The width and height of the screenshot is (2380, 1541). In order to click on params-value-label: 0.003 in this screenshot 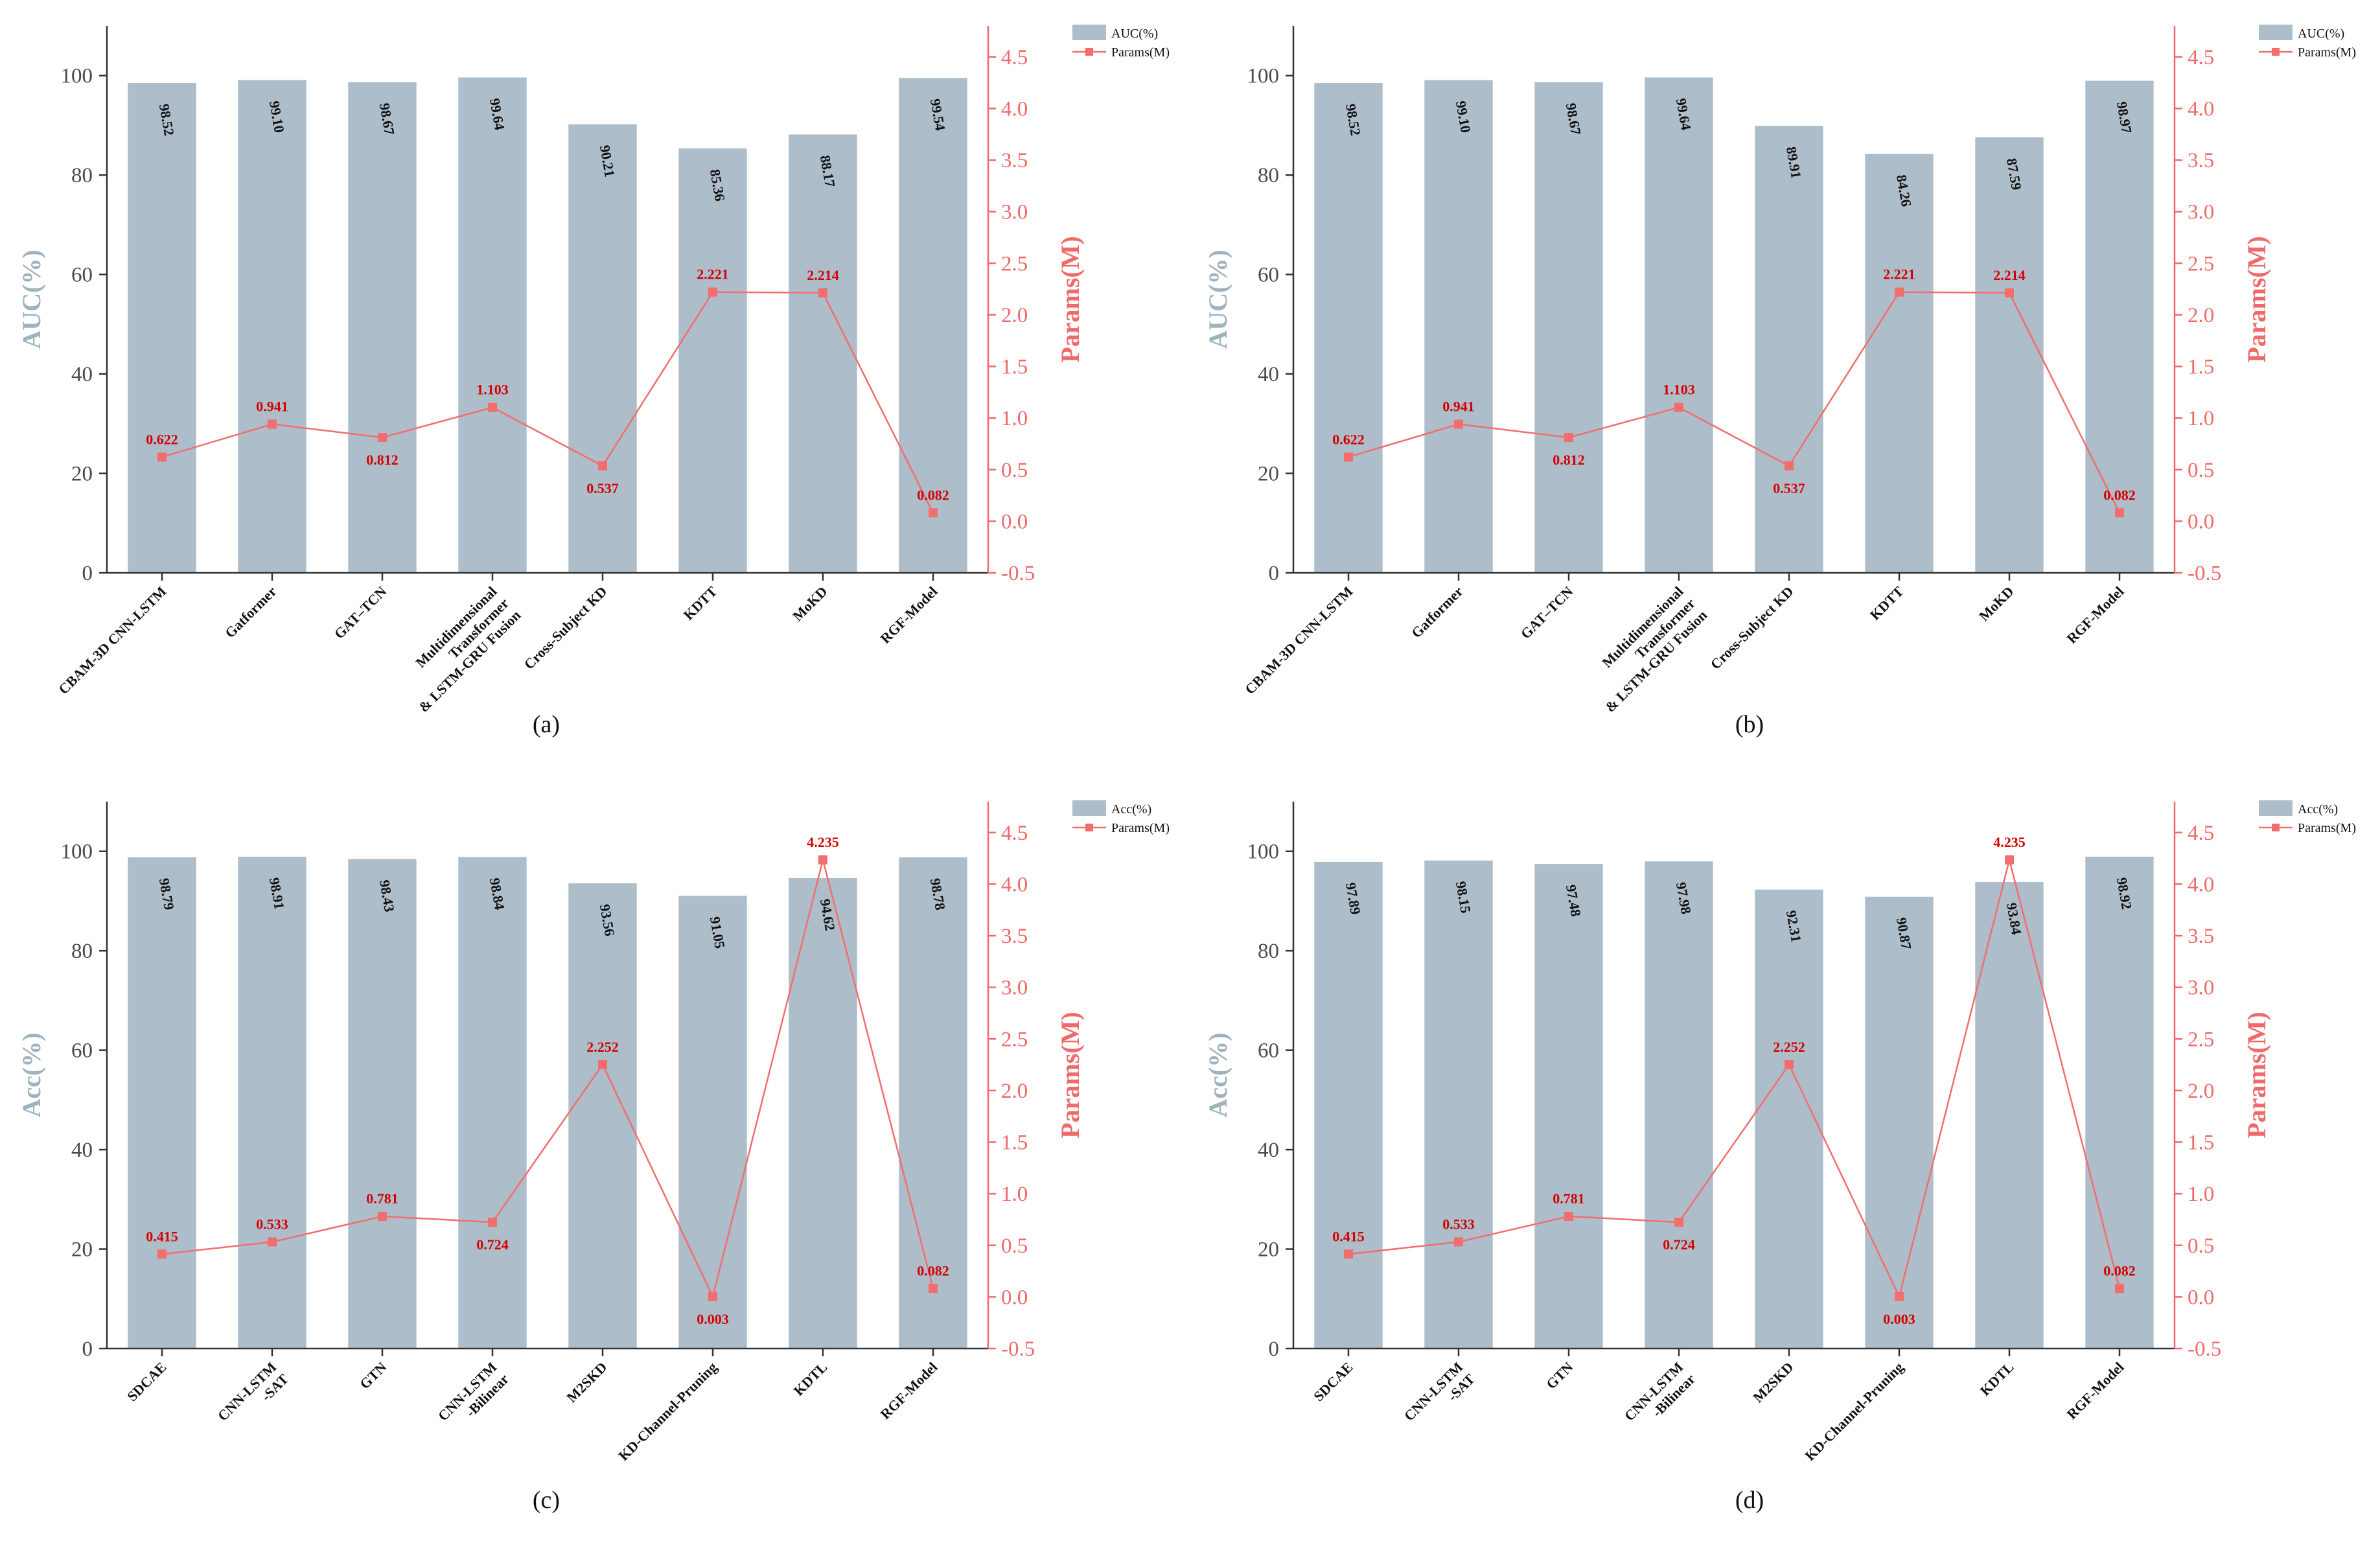, I will do `click(713, 1319)`.